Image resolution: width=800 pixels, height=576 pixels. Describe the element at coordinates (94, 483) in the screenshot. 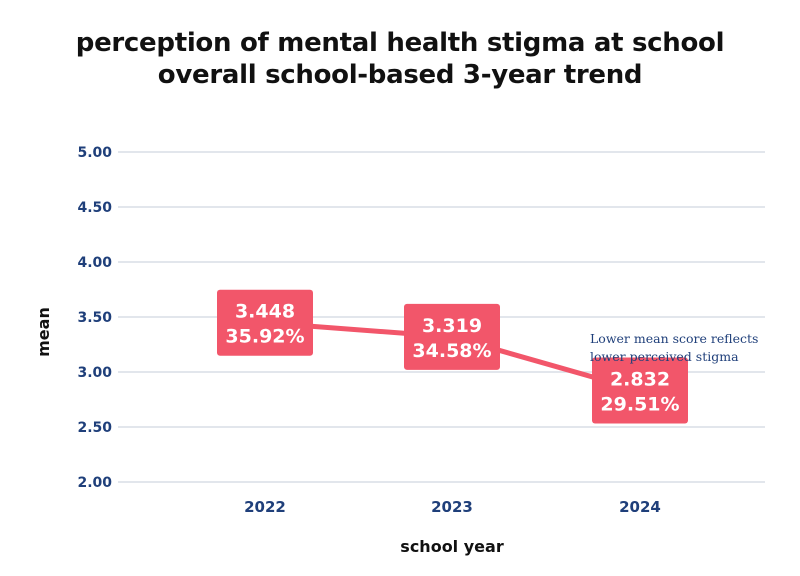

I see `y-tick-label: 2.00` at that location.